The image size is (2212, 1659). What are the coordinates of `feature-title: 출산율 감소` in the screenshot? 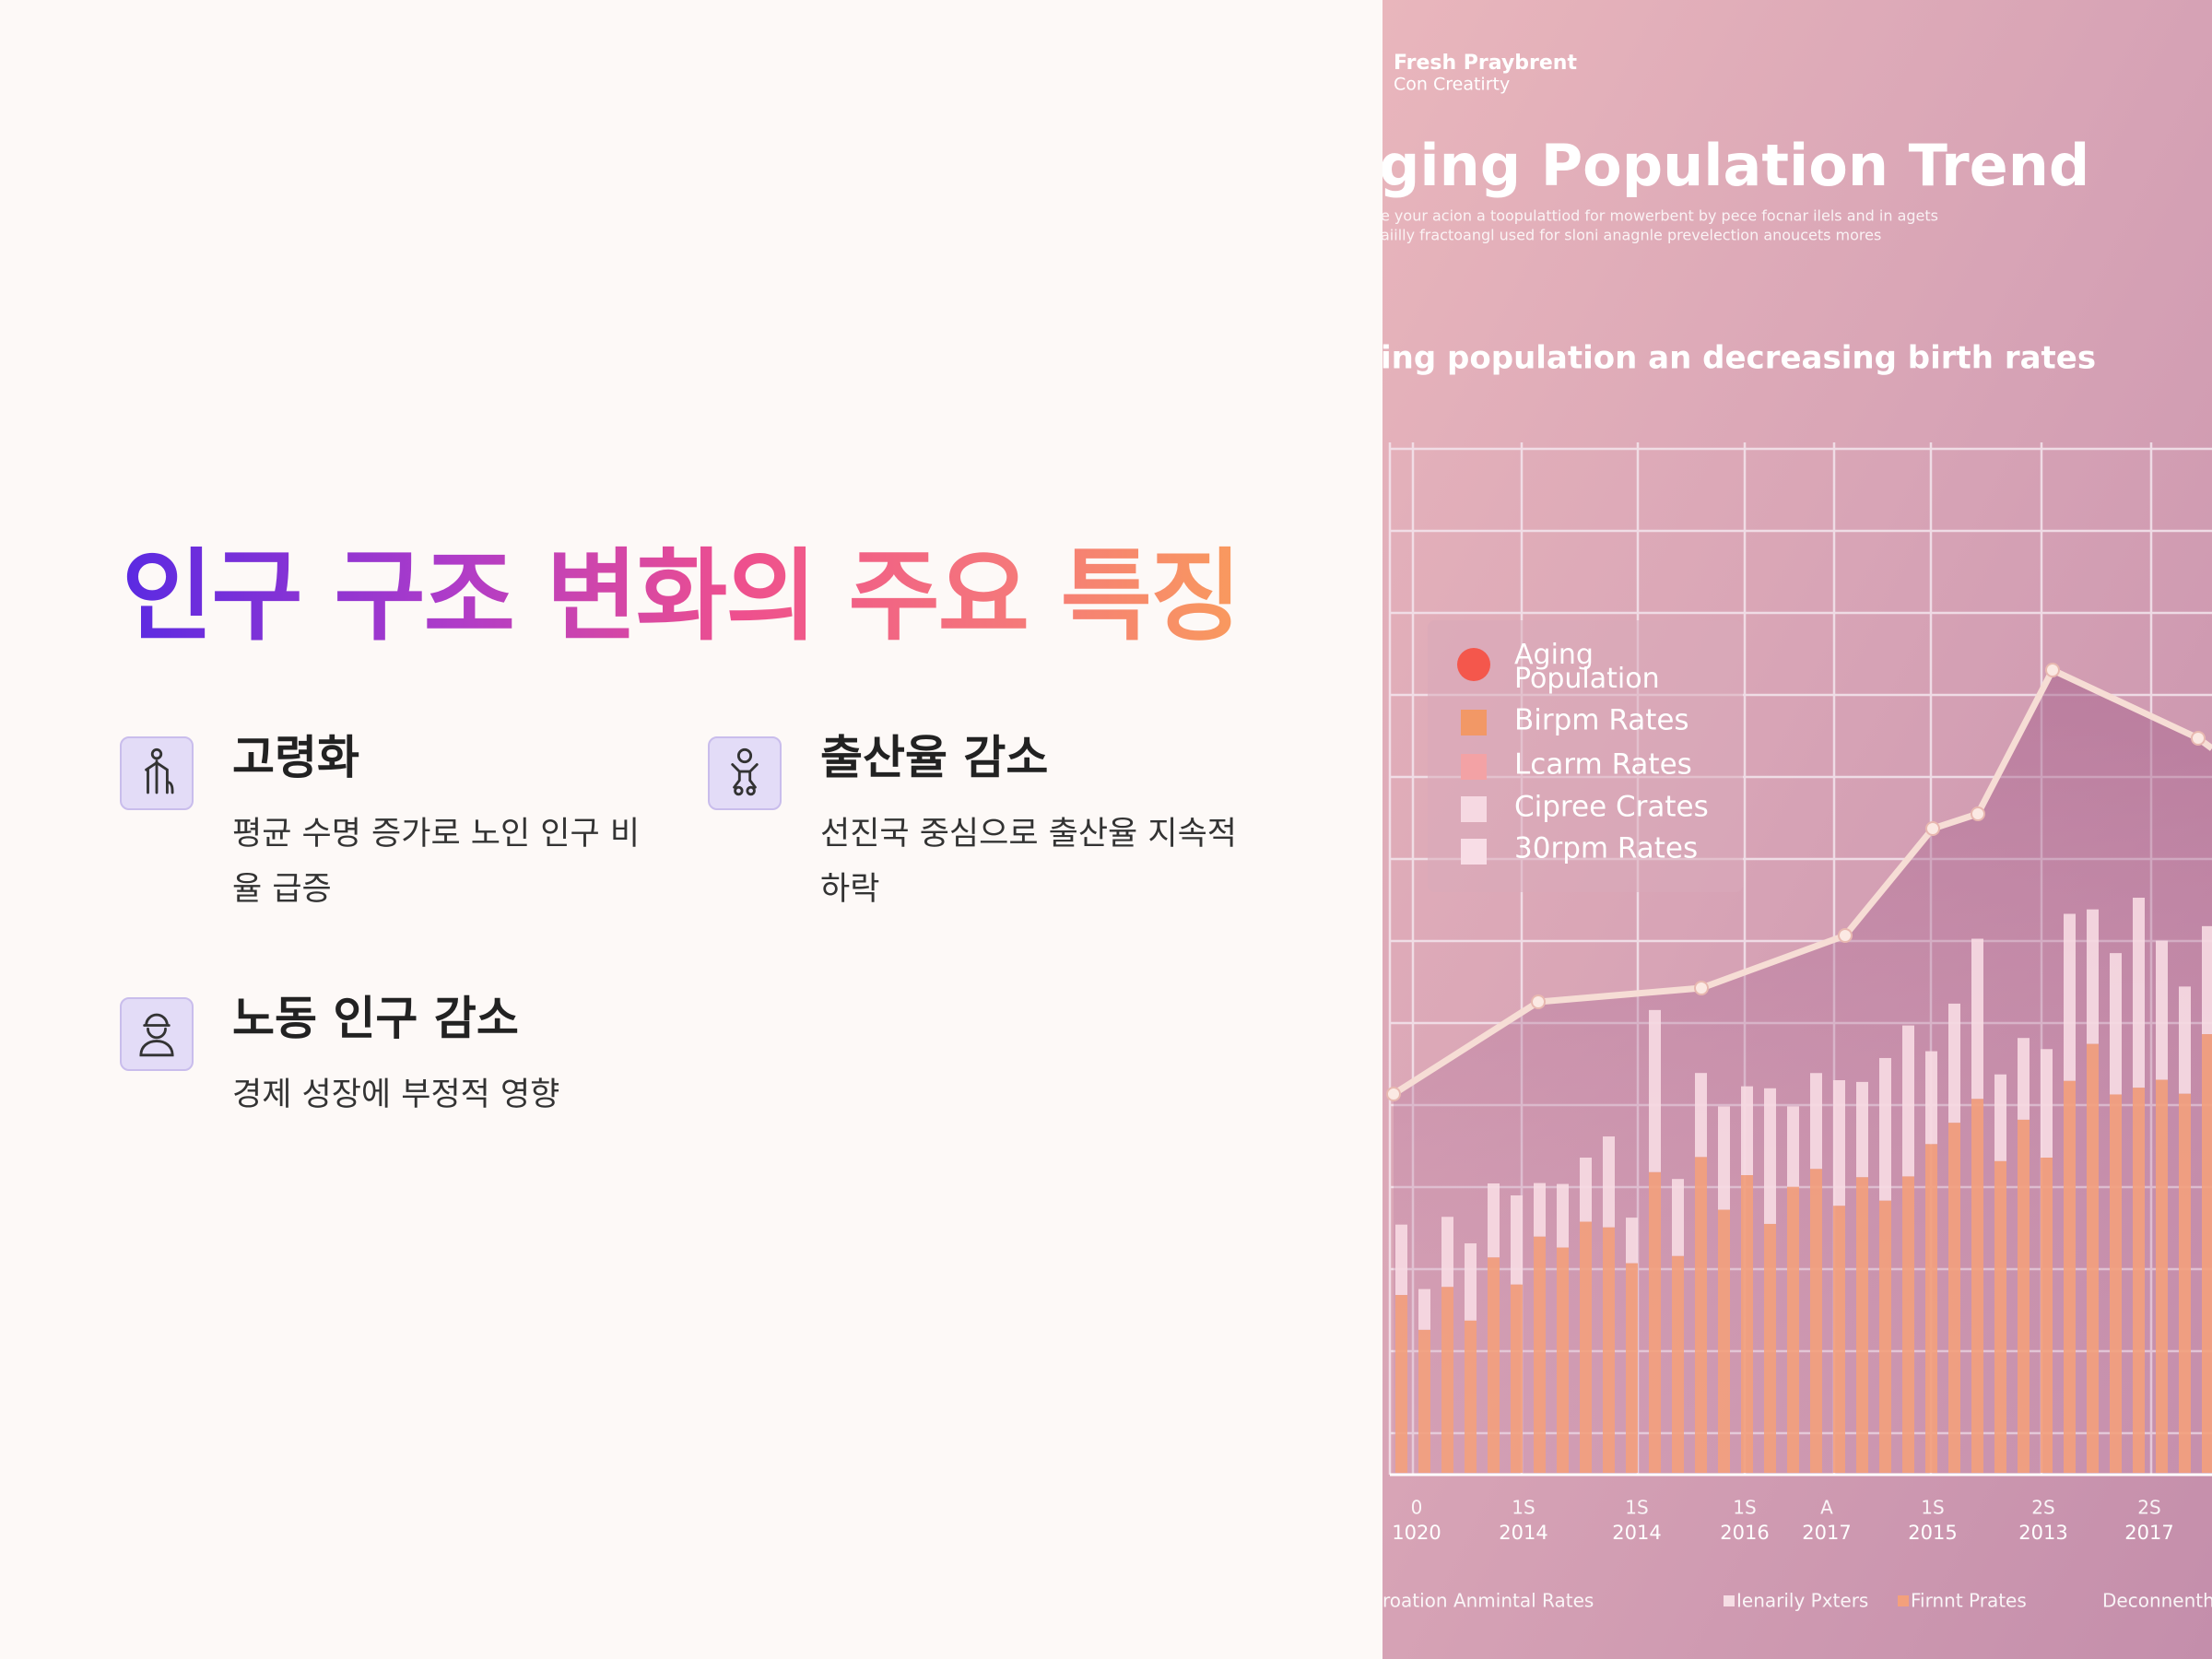 It's located at (934, 757).